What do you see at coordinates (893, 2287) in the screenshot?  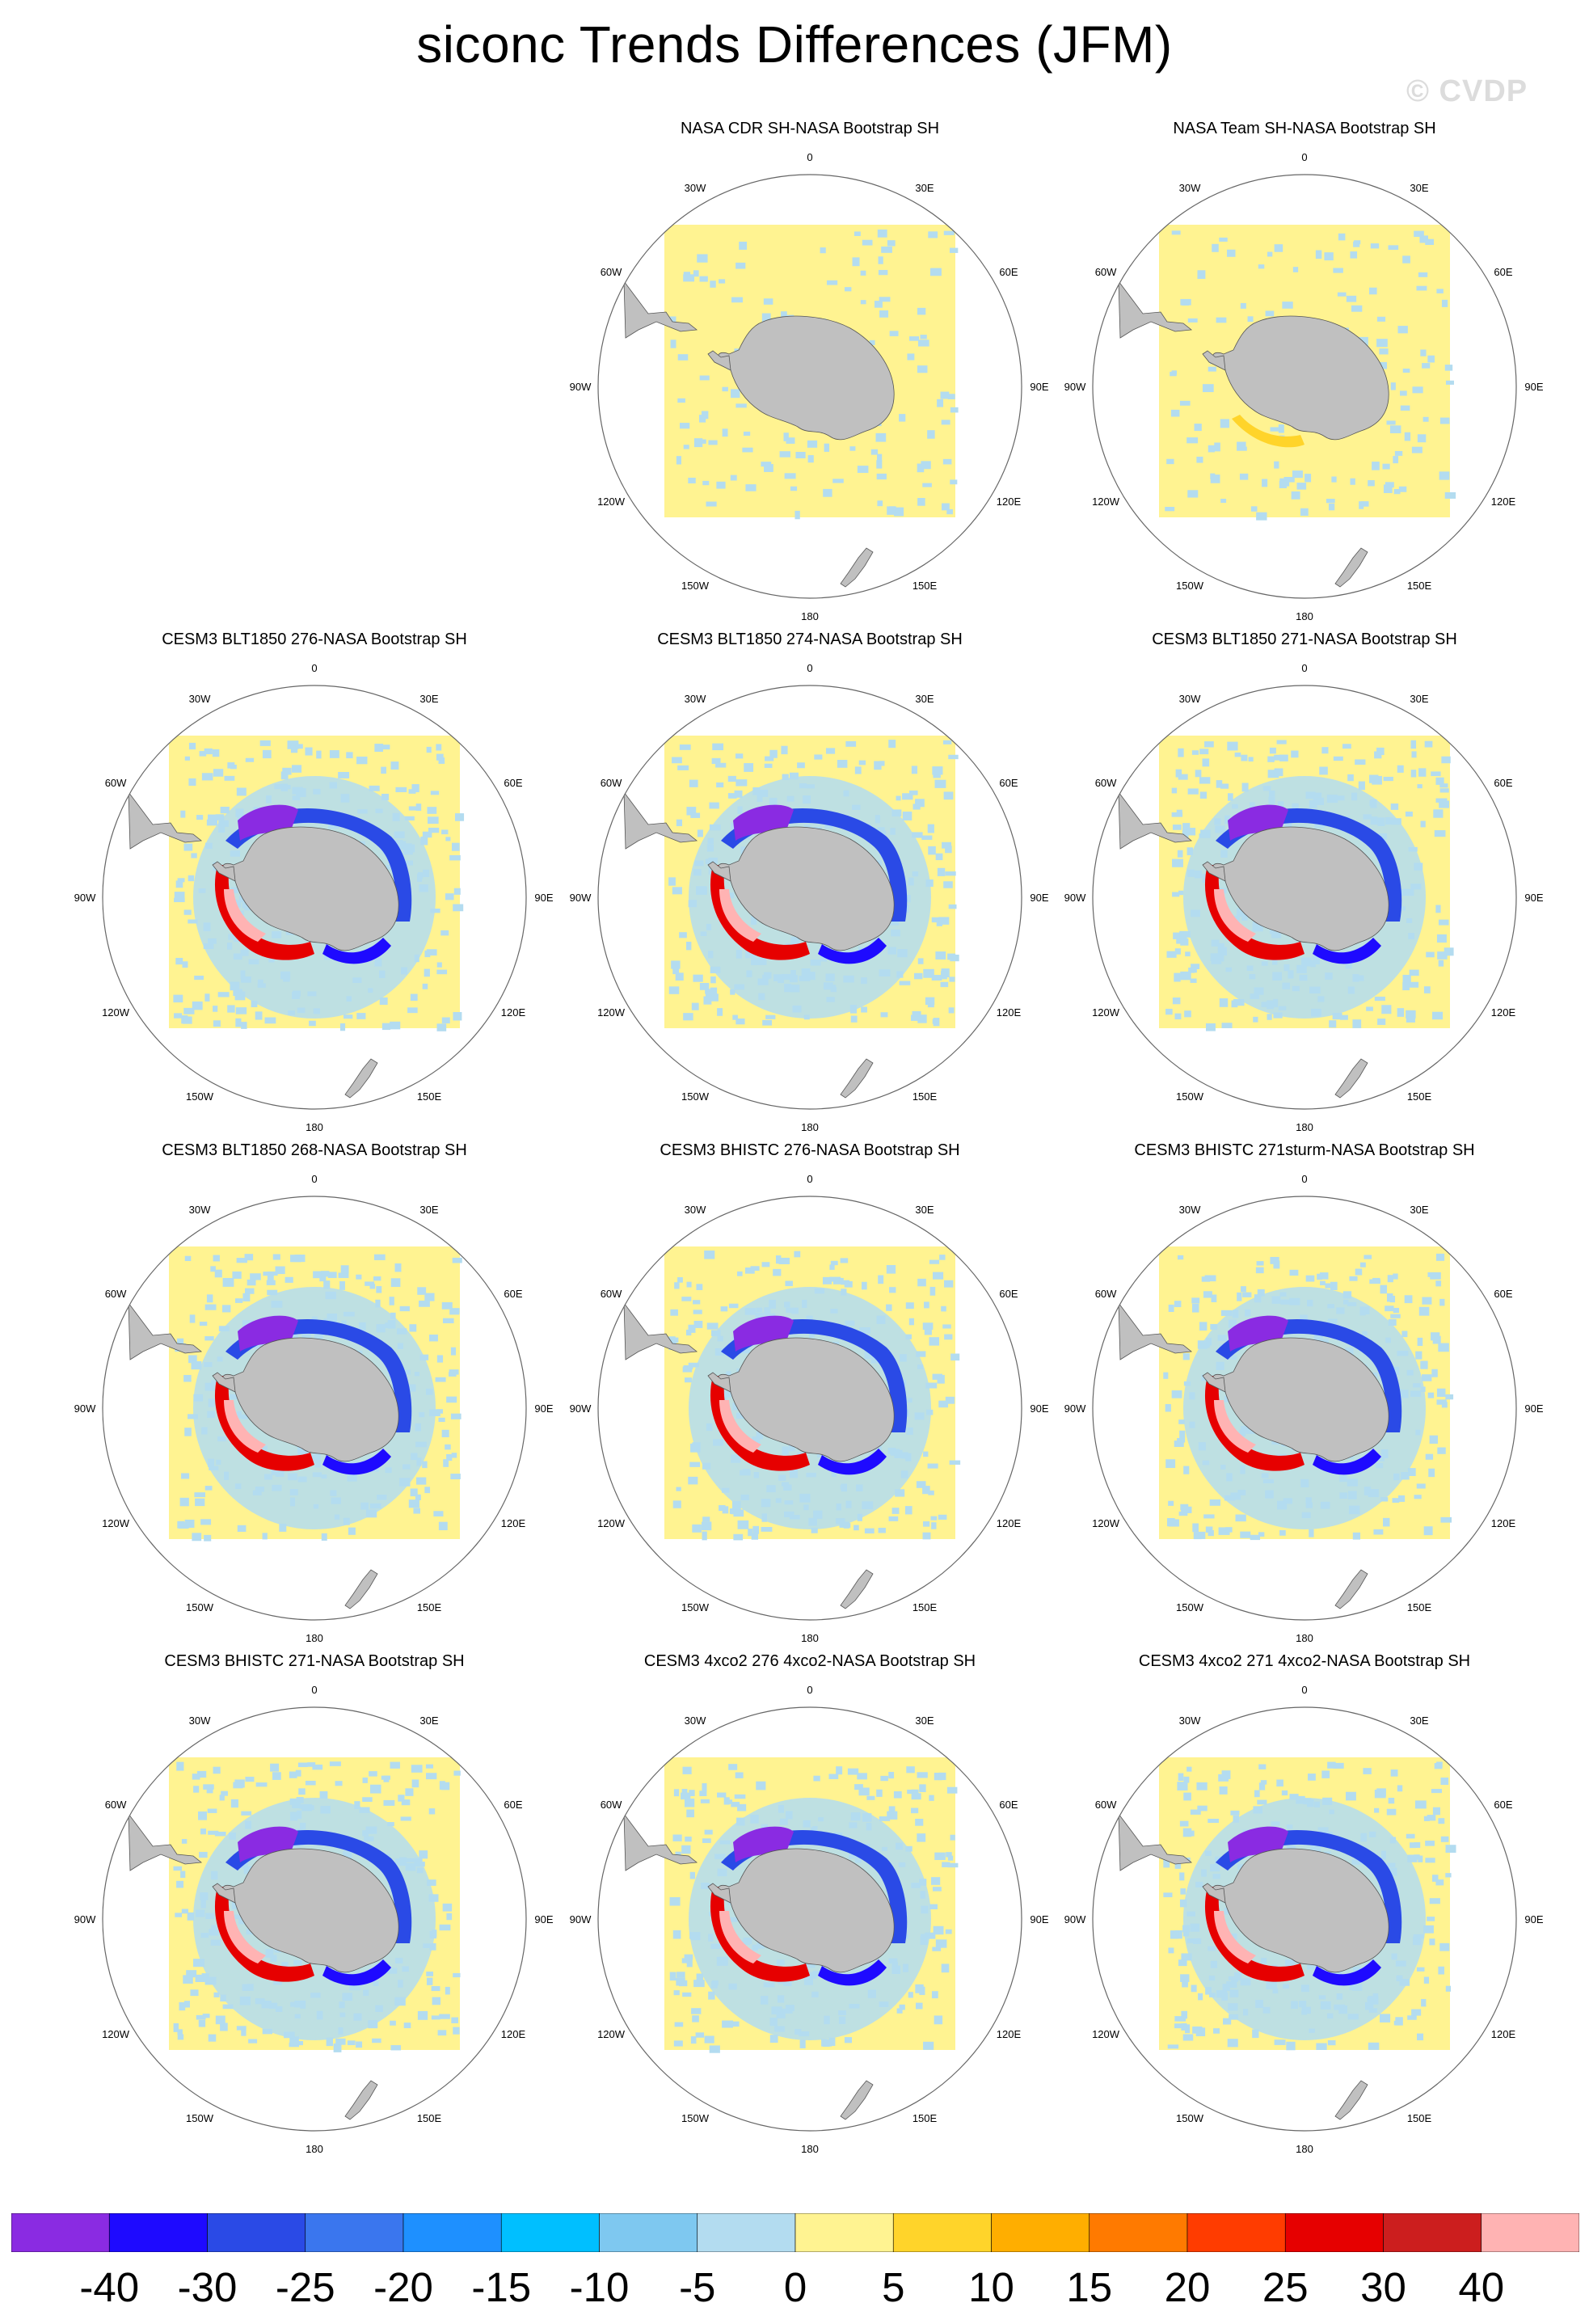 I see `colorbar-tick-label: 5` at bounding box center [893, 2287].